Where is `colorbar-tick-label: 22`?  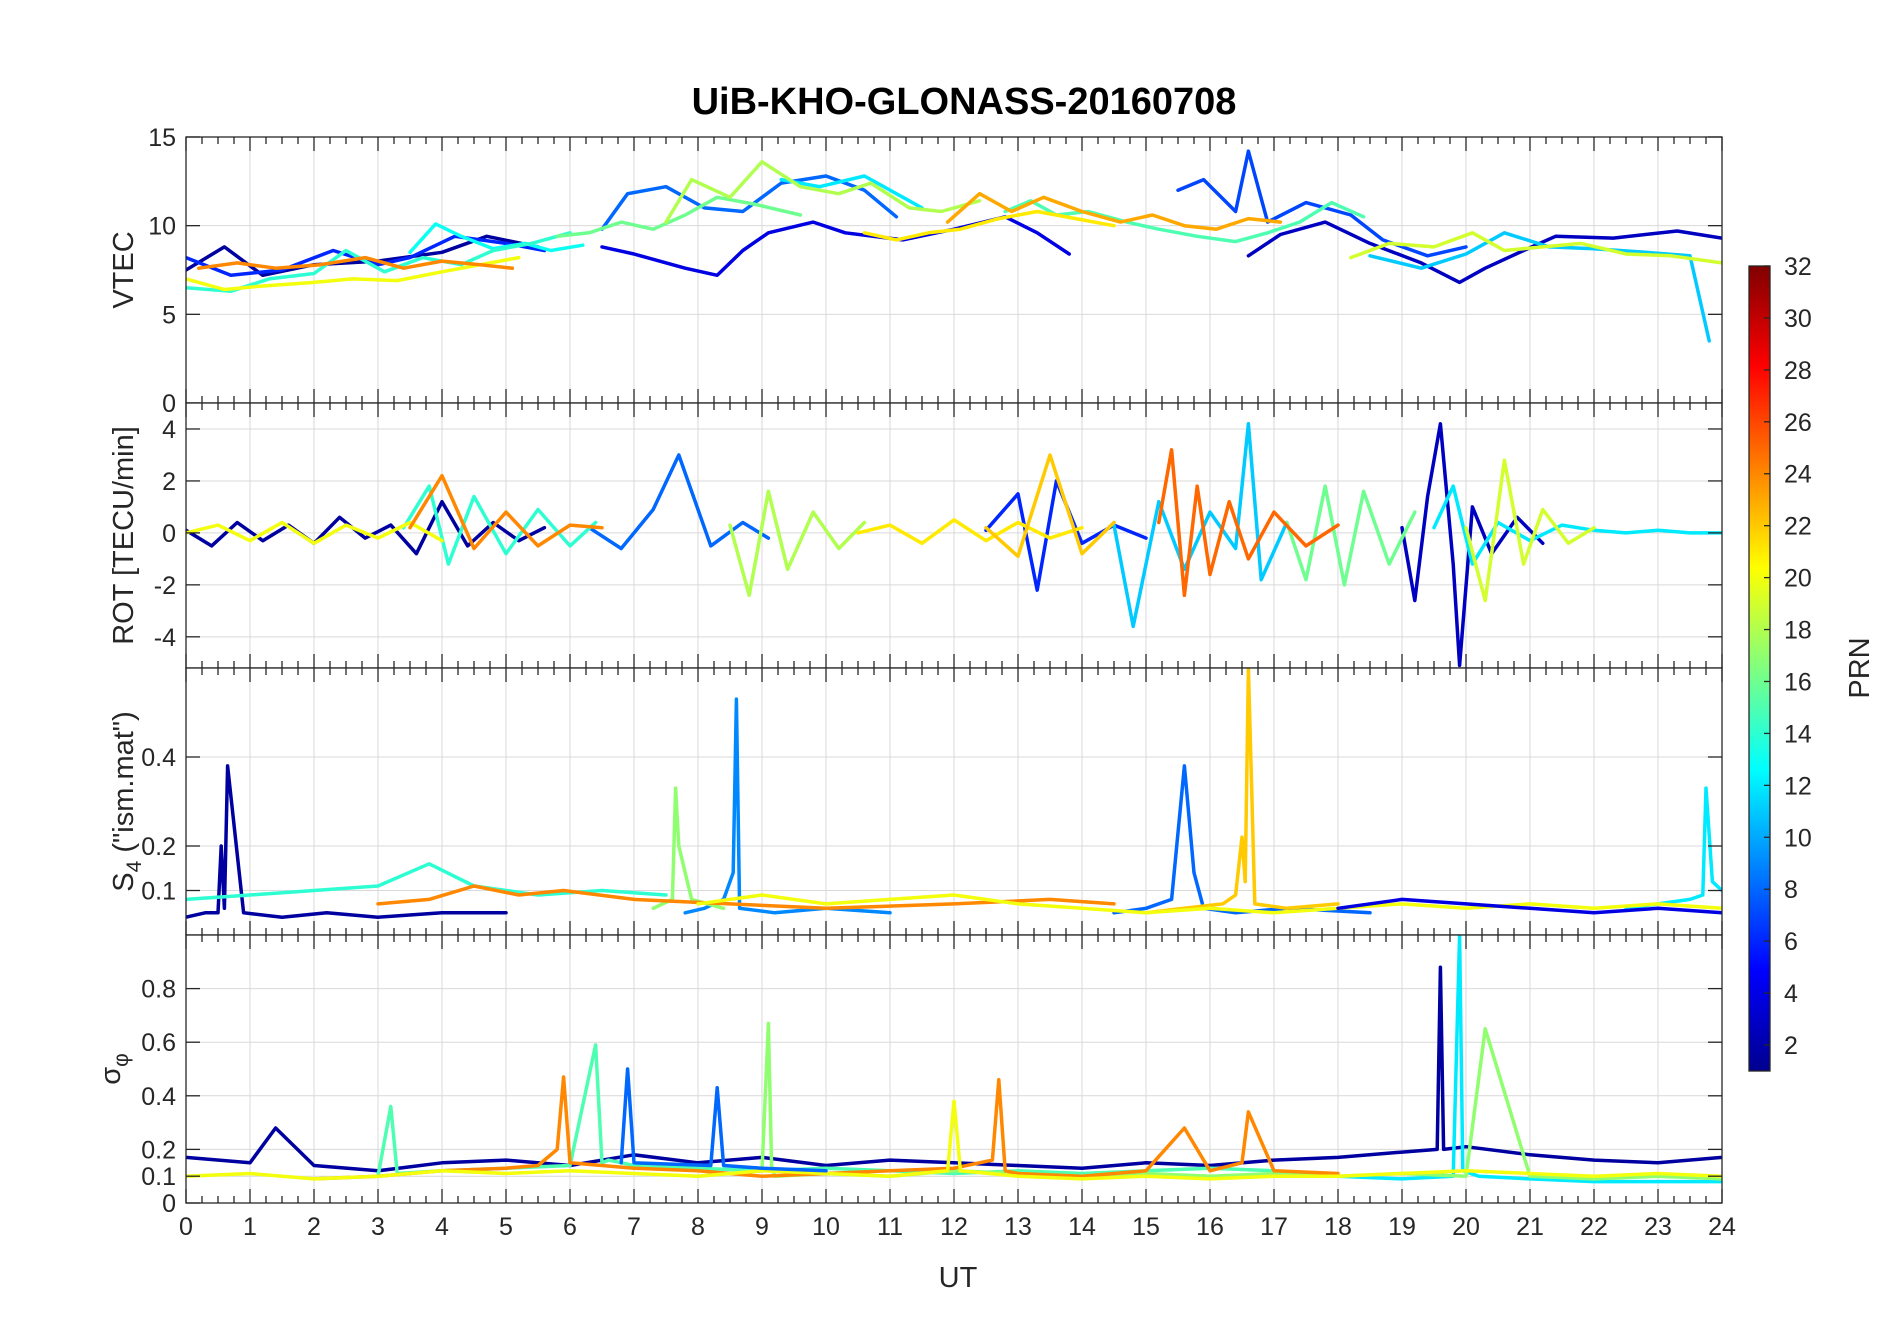 colorbar-tick-label: 22 is located at coordinates (1798, 527).